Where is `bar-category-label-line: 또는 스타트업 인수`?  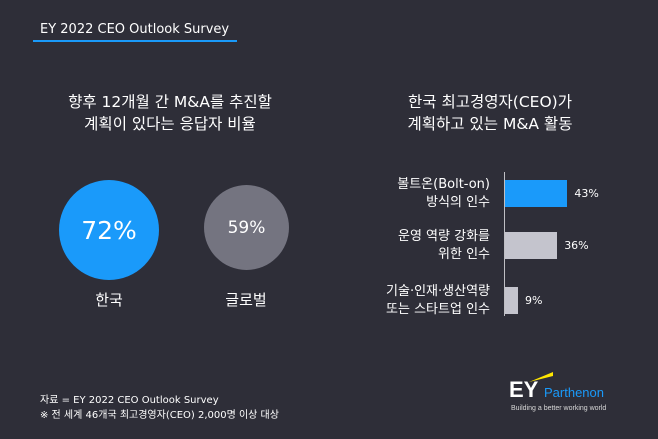 bar-category-label-line: 또는 스타트업 인수 is located at coordinates (438, 309).